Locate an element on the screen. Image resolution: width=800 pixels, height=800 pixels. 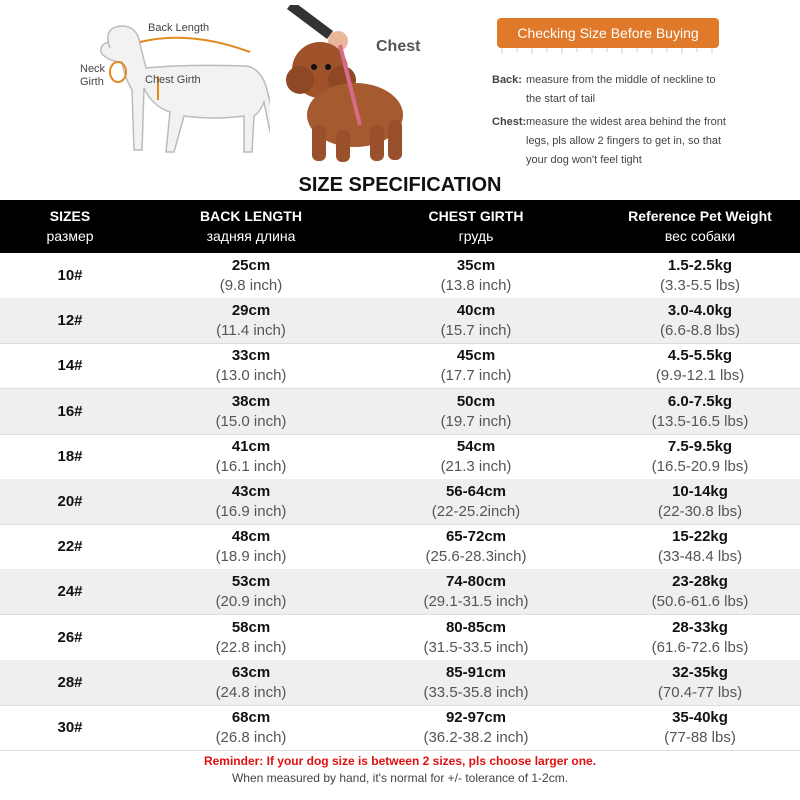
value-sub: (25.6-28.3inch) is located at coordinates (476, 557).